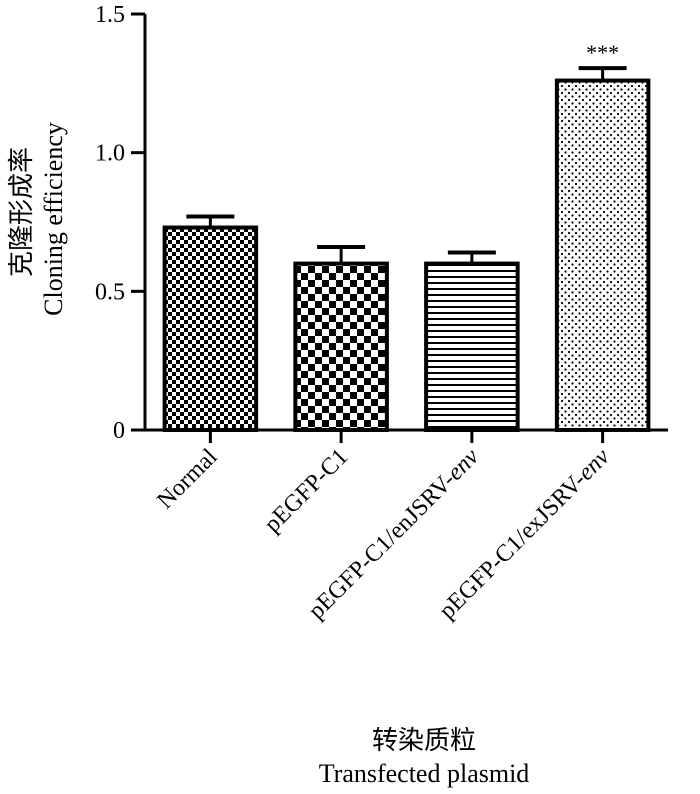 Image resolution: width=700 pixels, height=794 pixels. I want to click on x-axis-title-chinese: 转染质粒, so click(424, 740).